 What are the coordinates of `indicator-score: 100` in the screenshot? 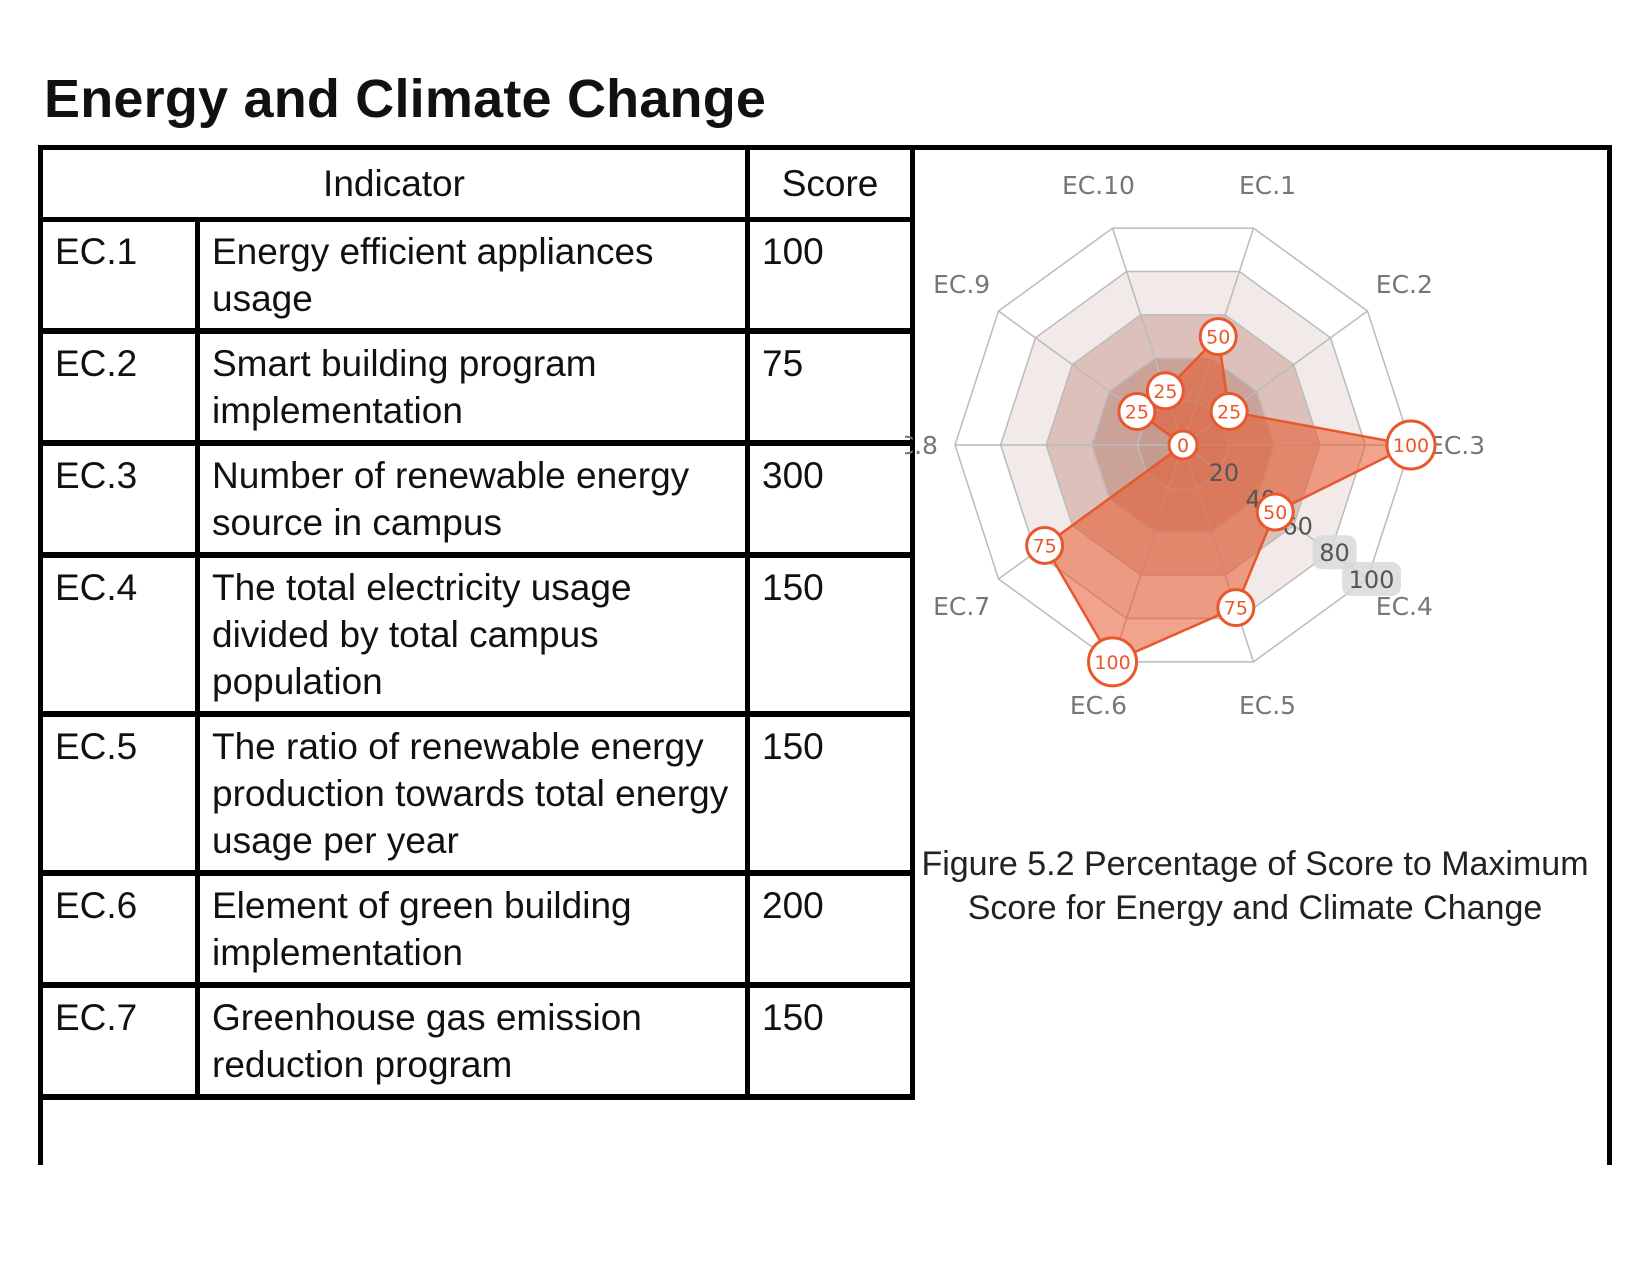 It's located at (830, 275).